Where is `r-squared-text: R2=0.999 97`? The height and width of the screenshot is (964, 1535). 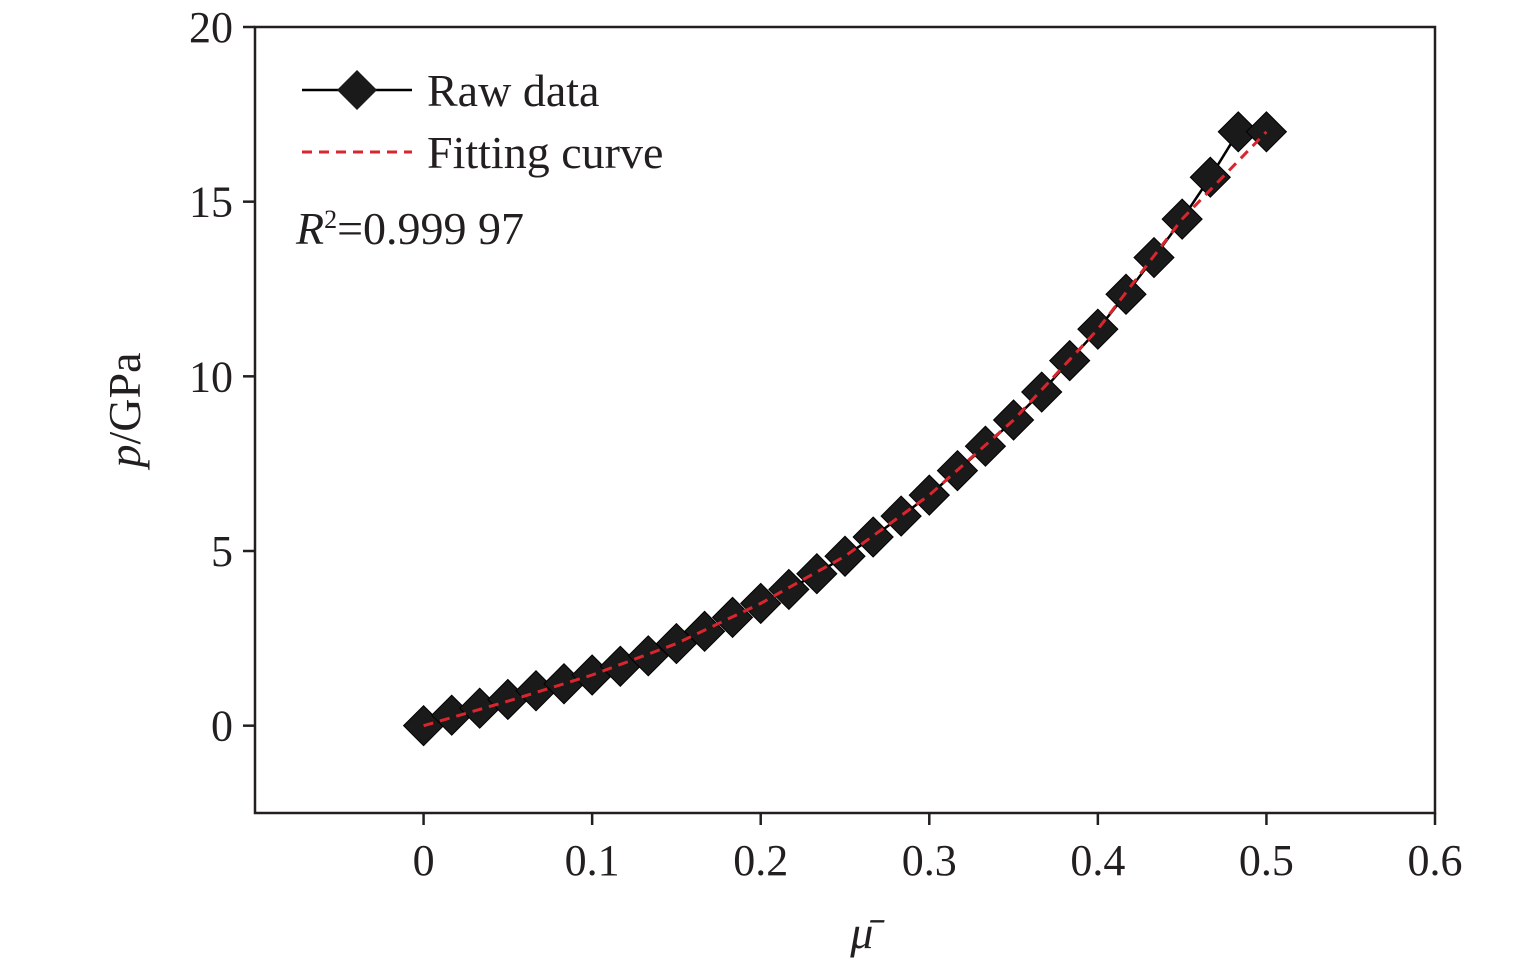
r-squared-text: R2=0.999 97 is located at coordinates (409, 228).